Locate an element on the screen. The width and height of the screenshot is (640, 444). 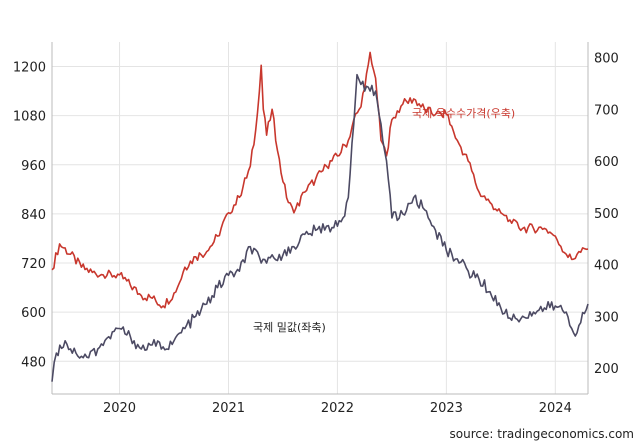
y-right-tick-label: 500 is located at coordinates (606, 214).